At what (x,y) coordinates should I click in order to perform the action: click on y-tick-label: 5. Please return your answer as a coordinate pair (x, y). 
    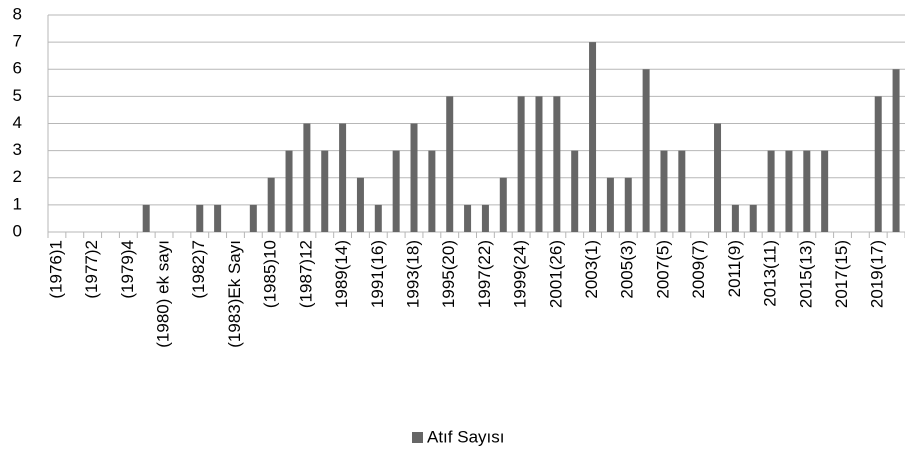
    Looking at the image, I should click on (17, 95).